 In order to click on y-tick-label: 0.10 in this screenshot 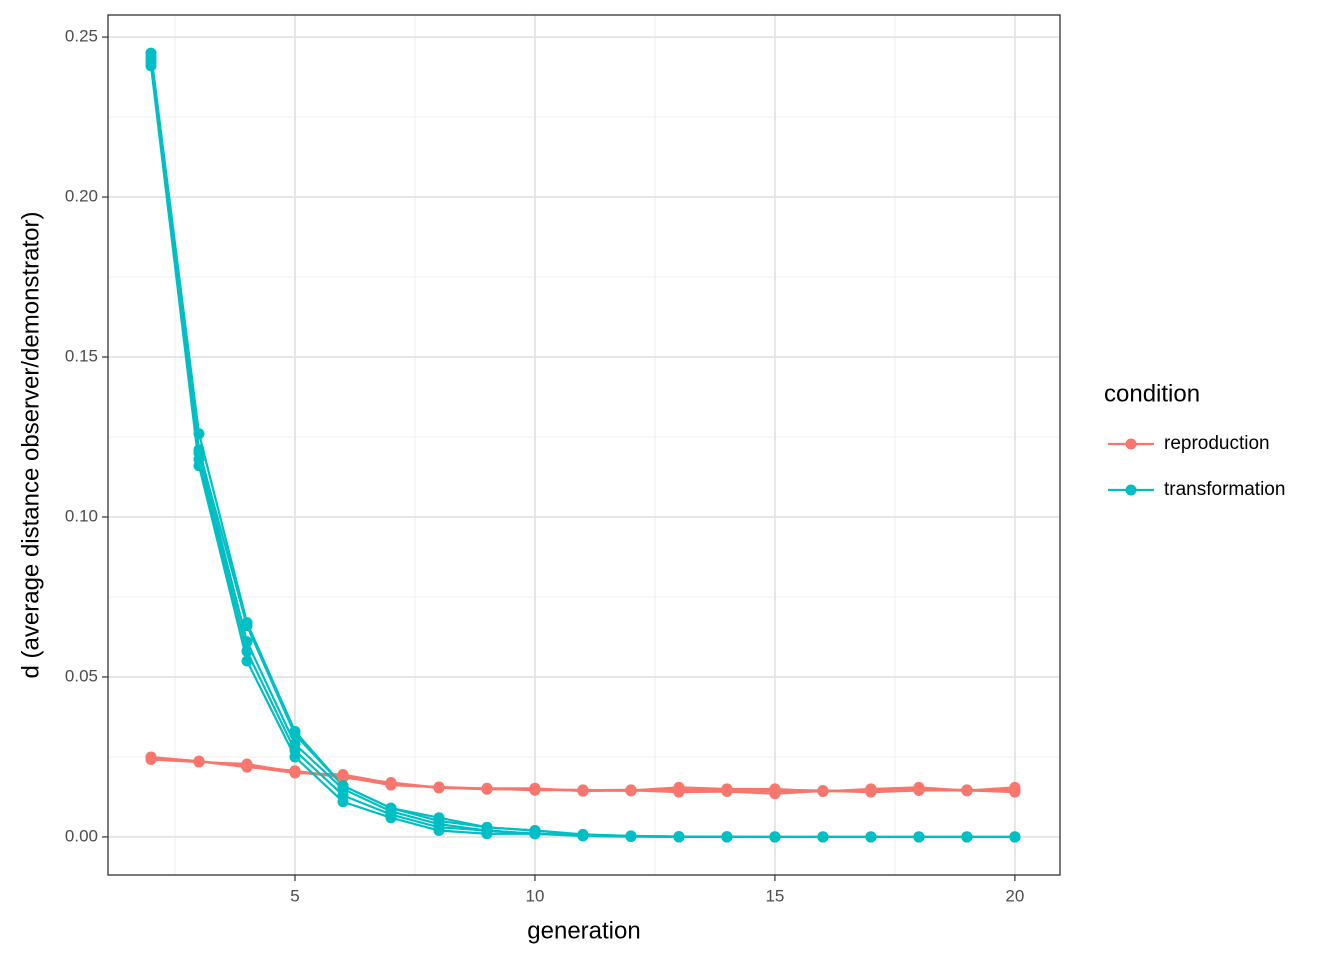, I will do `click(81, 515)`.